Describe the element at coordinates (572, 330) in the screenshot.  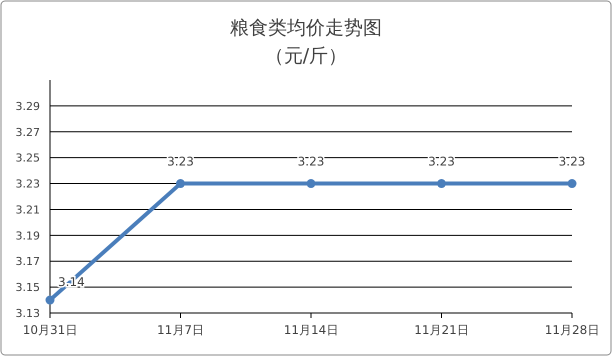
I see `x-tick-label: 11月28日` at that location.